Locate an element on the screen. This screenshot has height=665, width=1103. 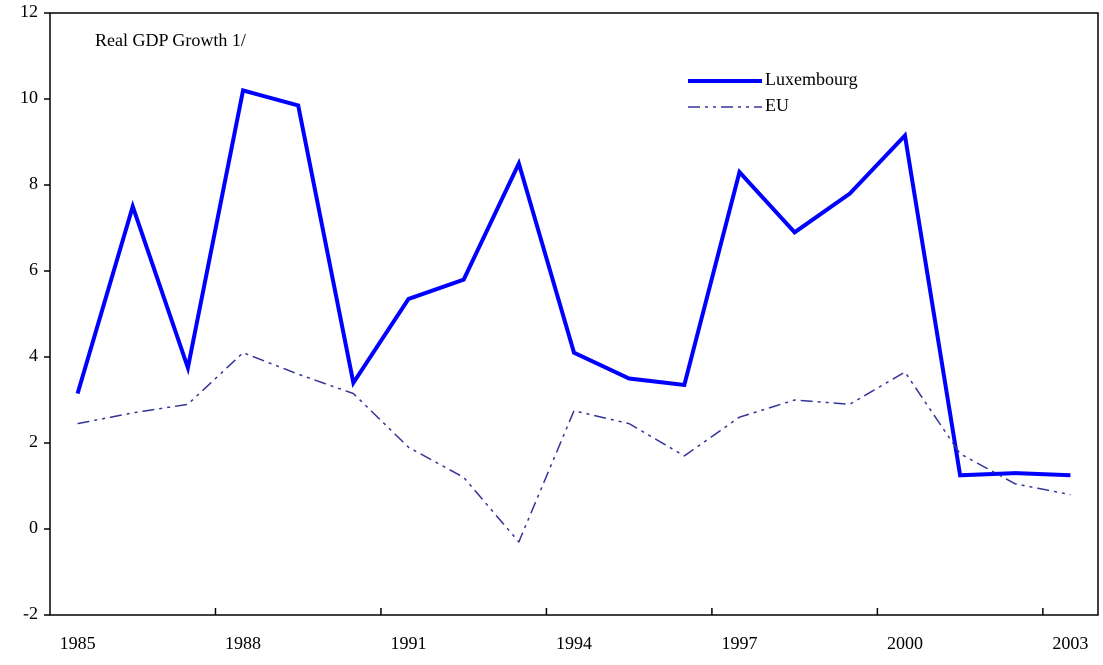
y-tick-label: -2 is located at coordinates (30, 613).